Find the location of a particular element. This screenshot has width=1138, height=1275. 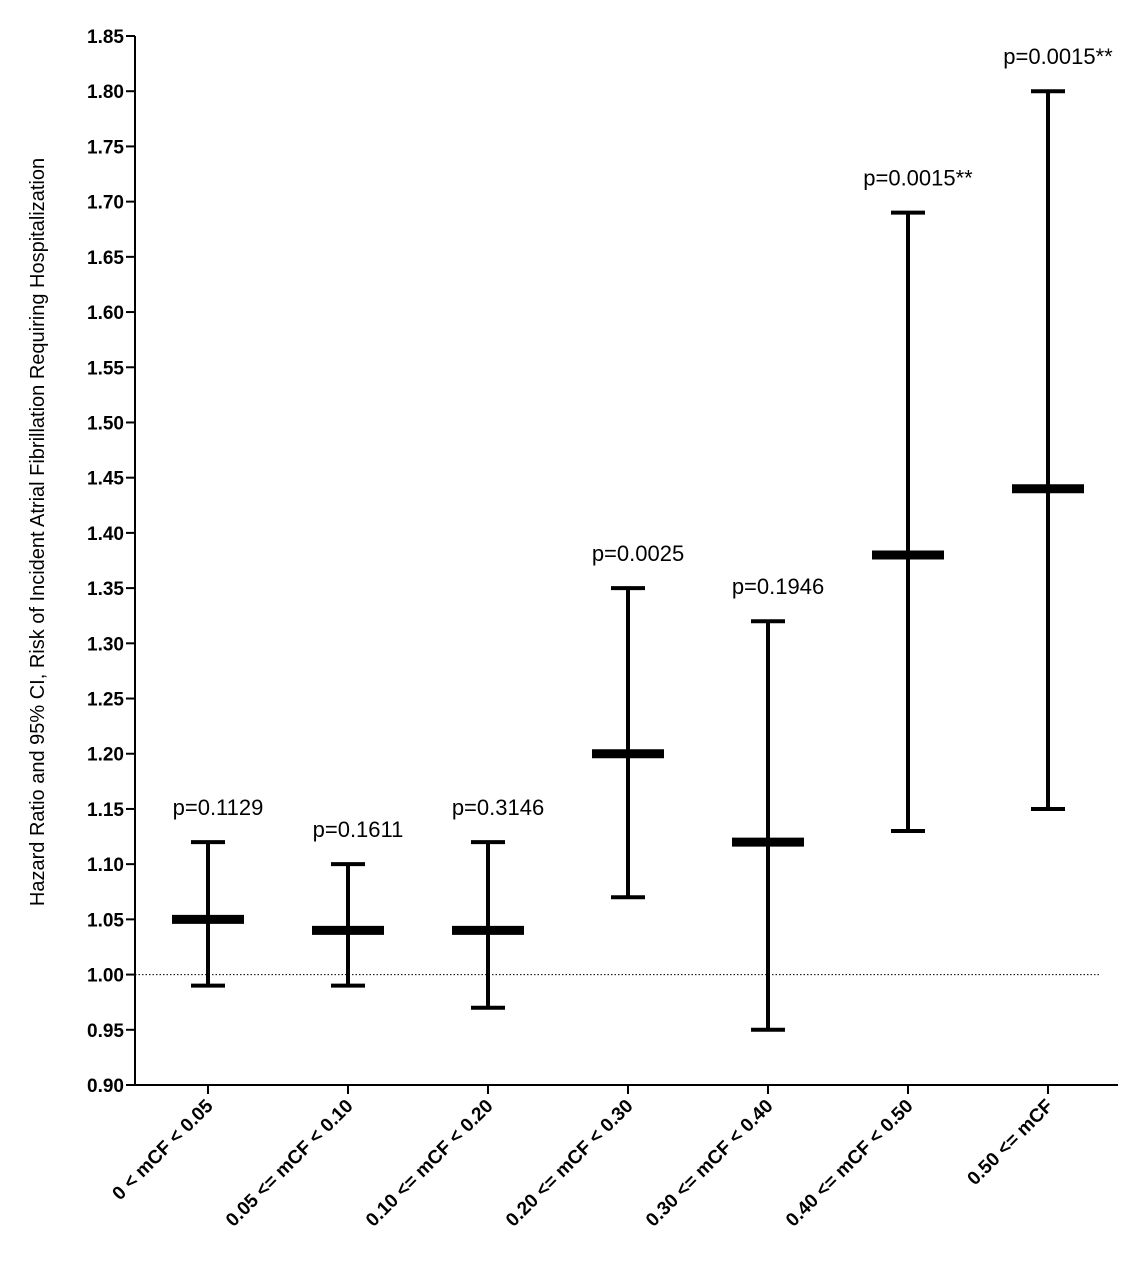

y-tick-label: 1.55 is located at coordinates (105, 368).